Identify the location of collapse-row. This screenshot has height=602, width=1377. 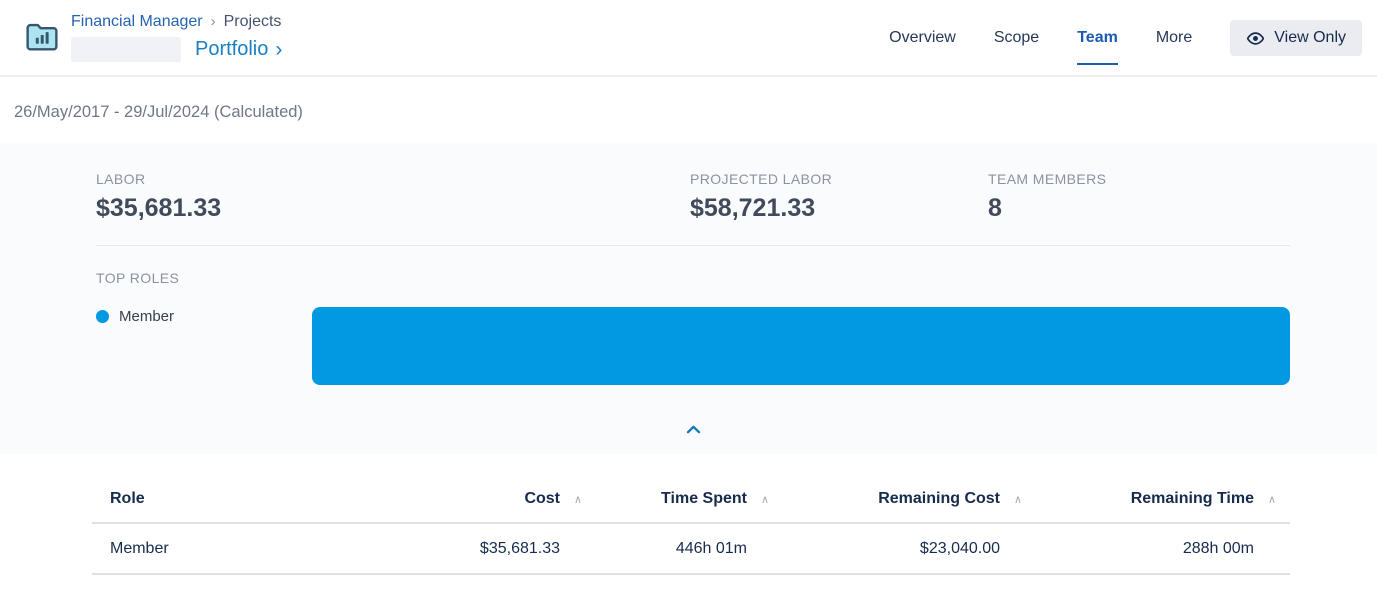
(693, 429).